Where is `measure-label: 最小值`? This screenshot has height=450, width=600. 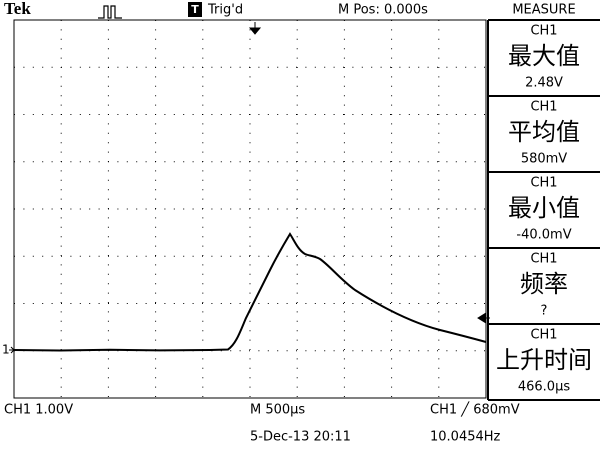
measure-label: 最小值 is located at coordinates (544, 208).